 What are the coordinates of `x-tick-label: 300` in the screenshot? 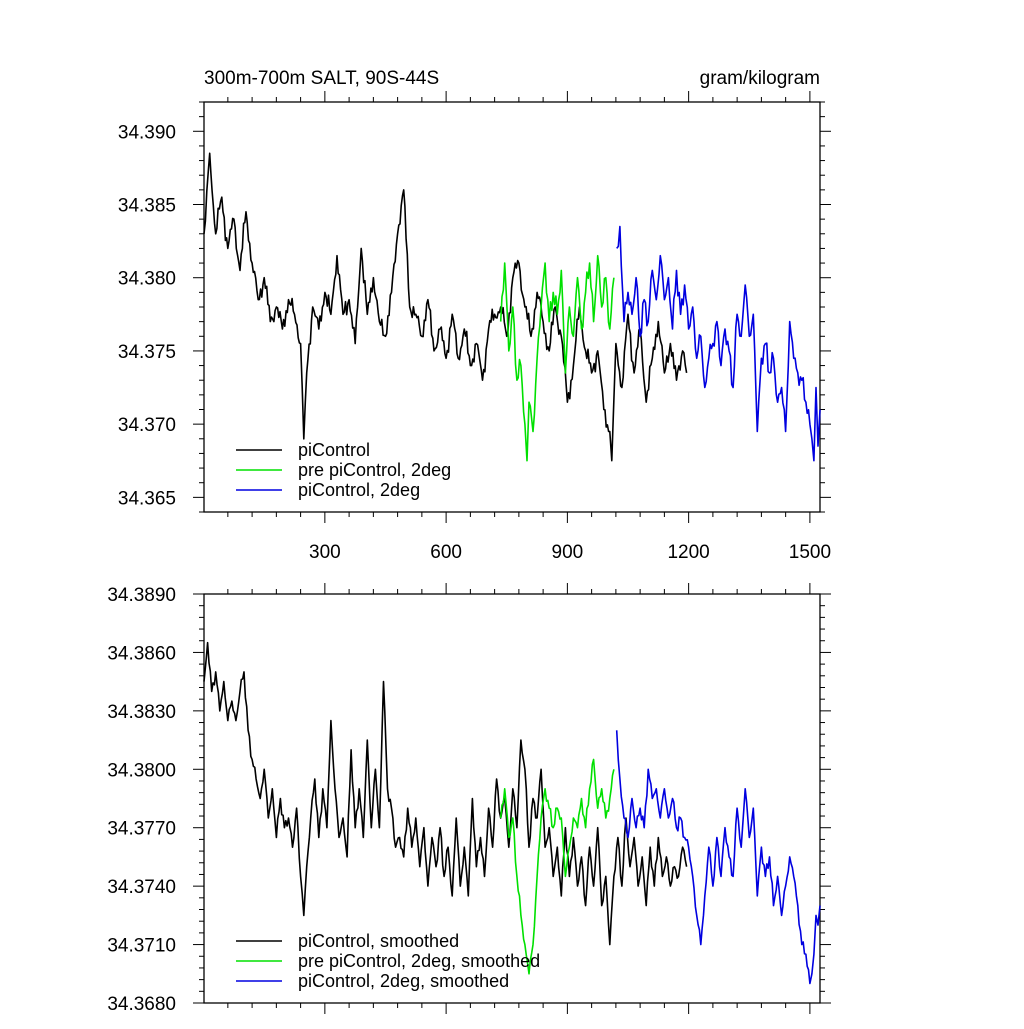 It's located at (325, 552).